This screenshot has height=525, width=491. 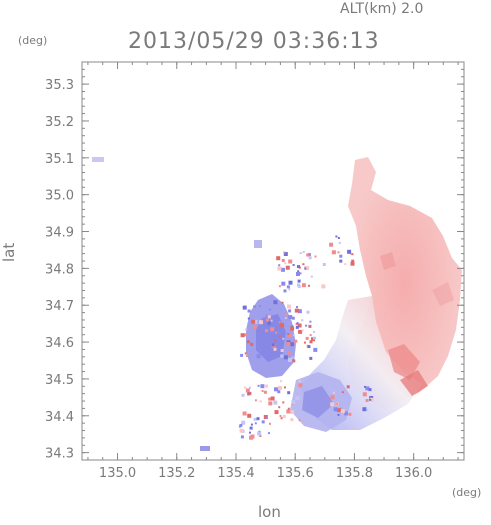 What do you see at coordinates (295, 473) in the screenshot?
I see `x-tick-label: 135.6` at bounding box center [295, 473].